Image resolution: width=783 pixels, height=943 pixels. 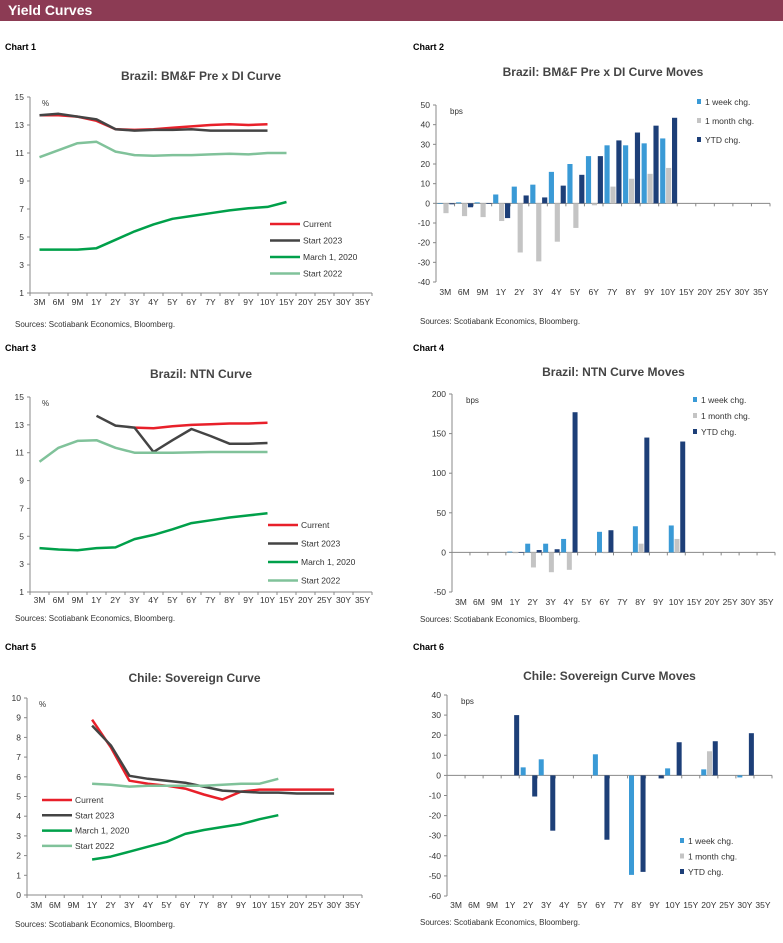 I want to click on x-tick-label: 7Y, so click(x=210, y=302).